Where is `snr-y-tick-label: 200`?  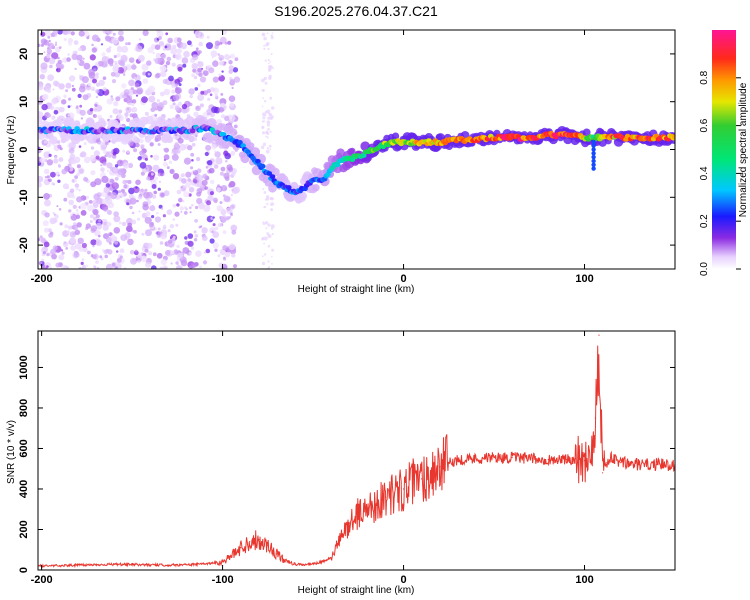 snr-y-tick-label: 200 is located at coordinates (24, 529).